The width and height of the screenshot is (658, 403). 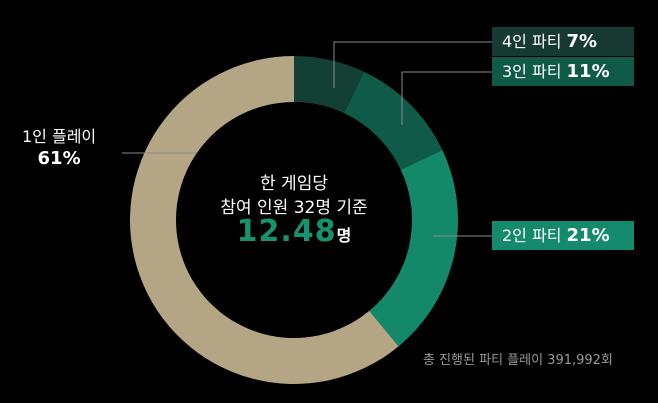 I want to click on label-solo: 1인 플레이 61%, so click(x=59, y=148).